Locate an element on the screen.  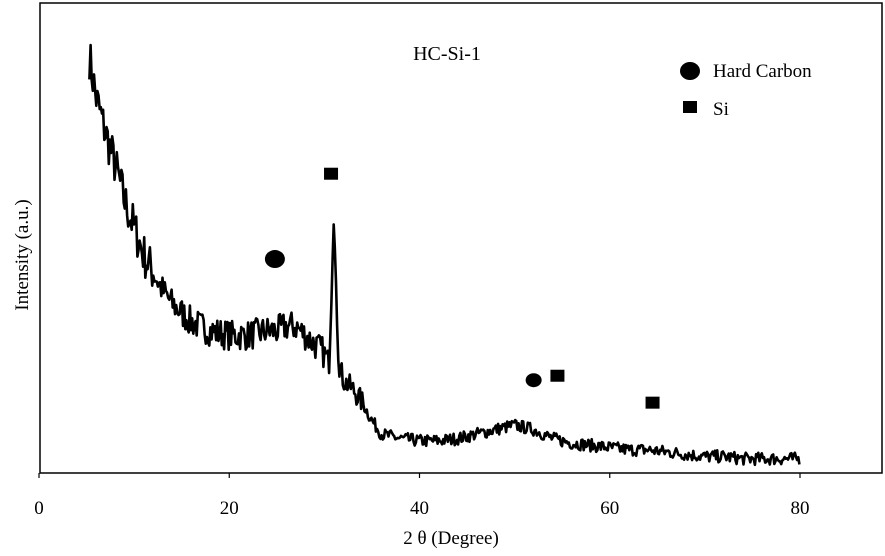
legend-circle-icon is located at coordinates (690, 71).